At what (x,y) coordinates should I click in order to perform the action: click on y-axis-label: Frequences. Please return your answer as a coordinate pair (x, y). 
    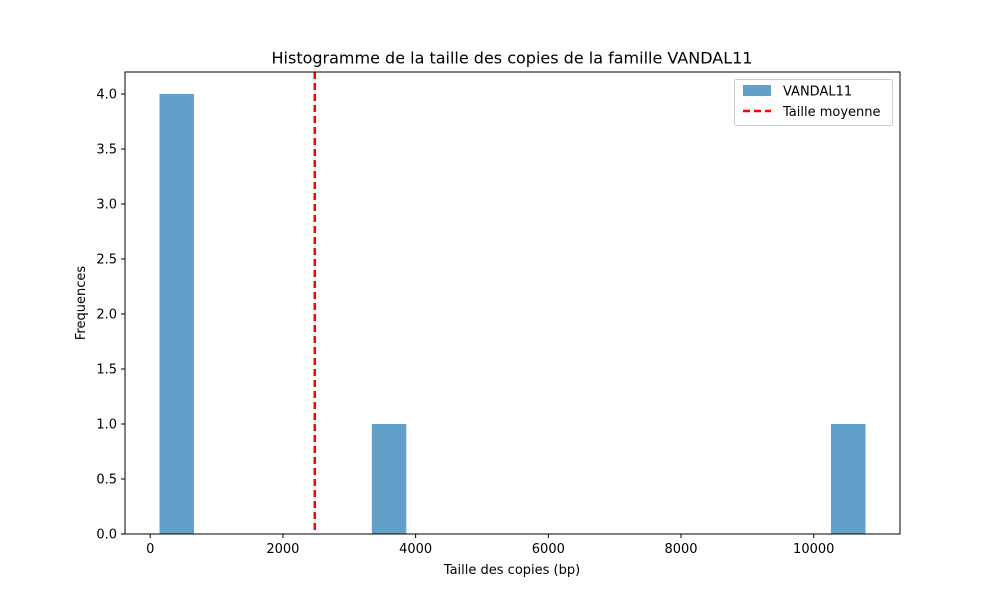
    Looking at the image, I should click on (81, 303).